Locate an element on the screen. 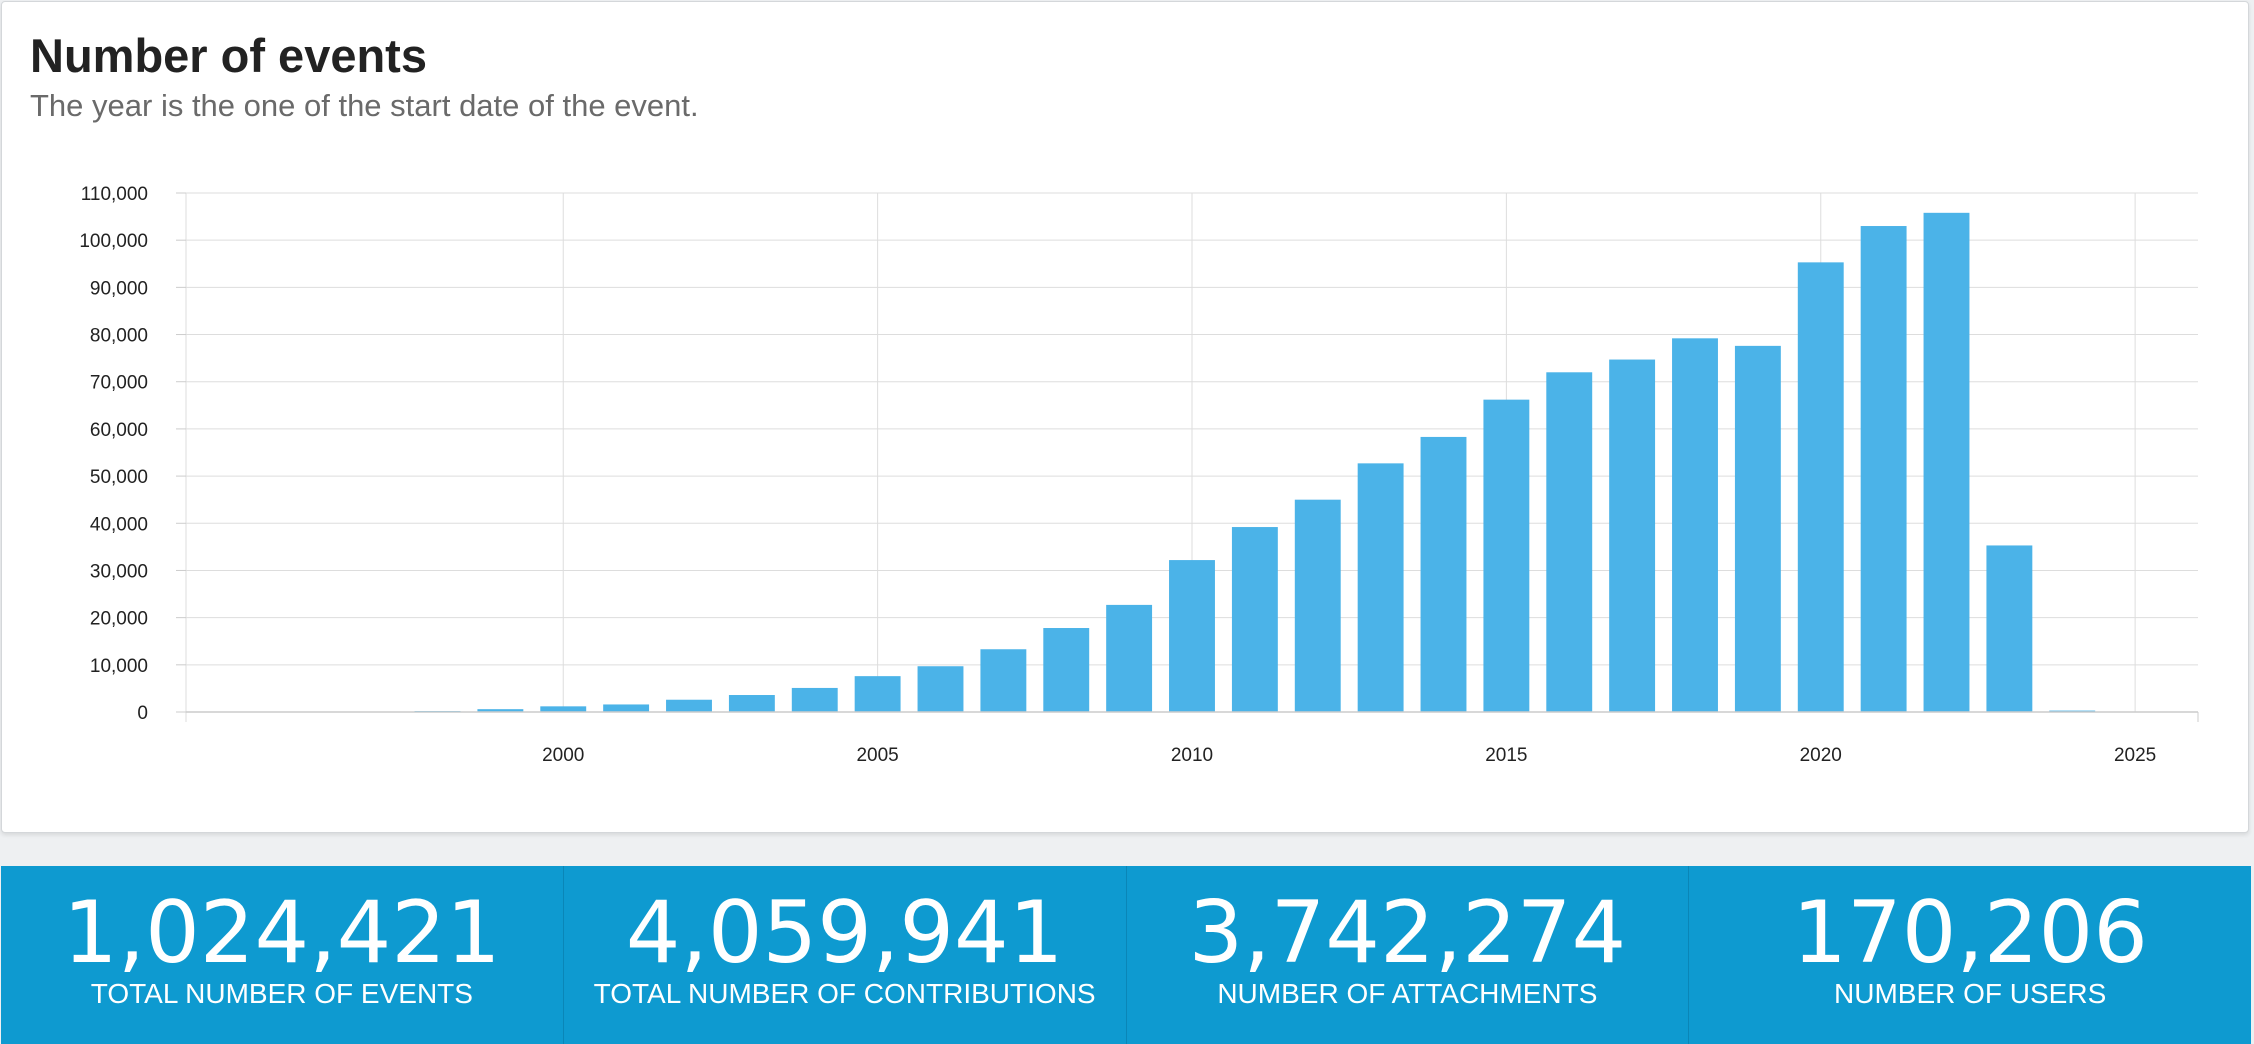  bar-2022 is located at coordinates (1946, 462).